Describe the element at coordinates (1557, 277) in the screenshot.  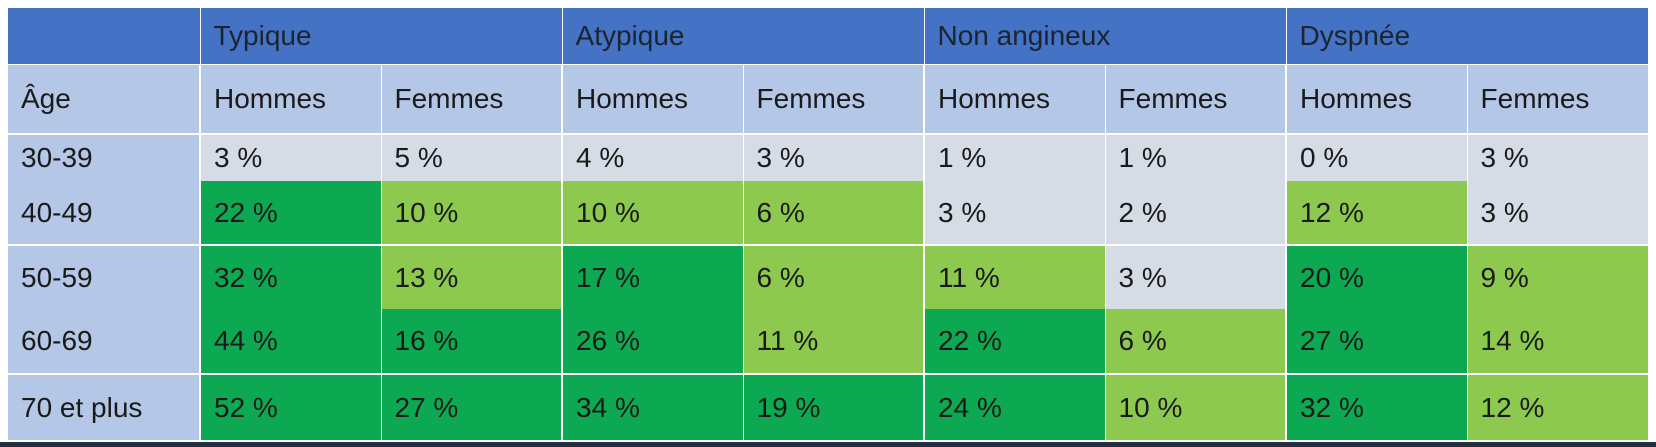
I see `table-cell: 9 %` at that location.